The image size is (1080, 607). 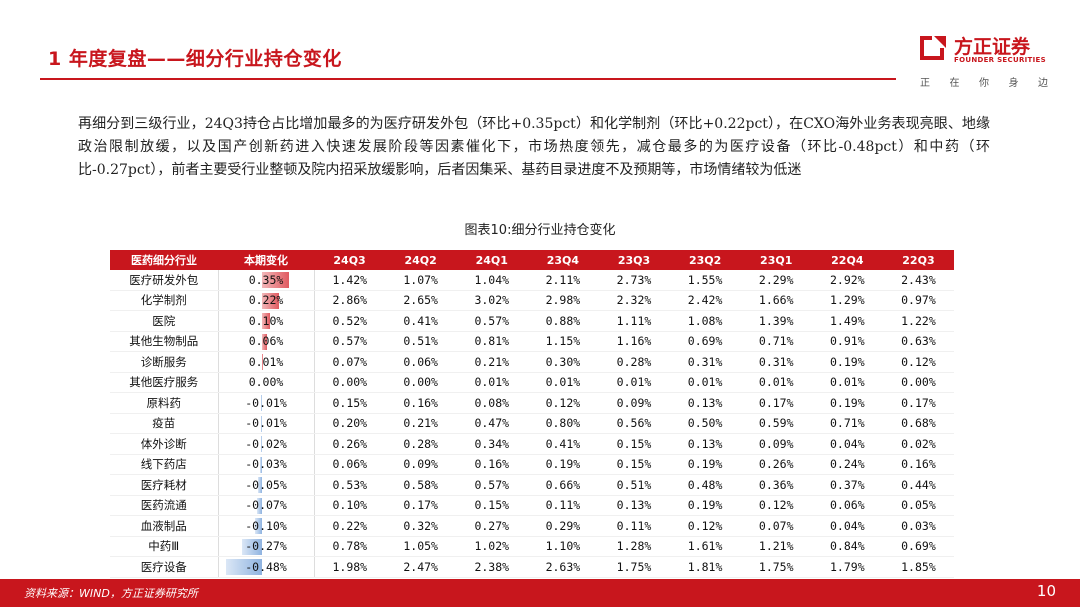 What do you see at coordinates (776, 423) in the screenshot?
I see `holding-value-cell: 0.59%` at bounding box center [776, 423].